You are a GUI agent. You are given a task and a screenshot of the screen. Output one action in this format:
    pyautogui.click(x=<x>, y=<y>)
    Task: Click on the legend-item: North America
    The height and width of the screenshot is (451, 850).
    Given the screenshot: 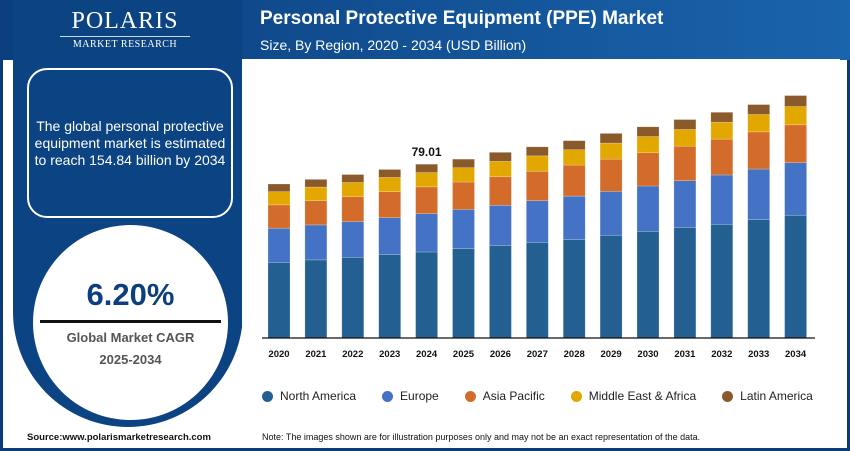 What is the action you would take?
    pyautogui.click(x=309, y=396)
    